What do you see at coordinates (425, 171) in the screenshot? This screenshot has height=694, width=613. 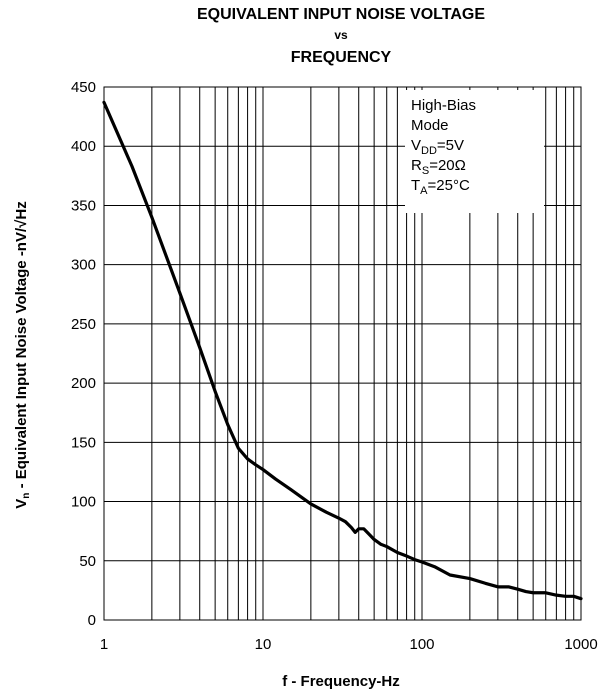 I see `annotation-subscript: S` at bounding box center [425, 171].